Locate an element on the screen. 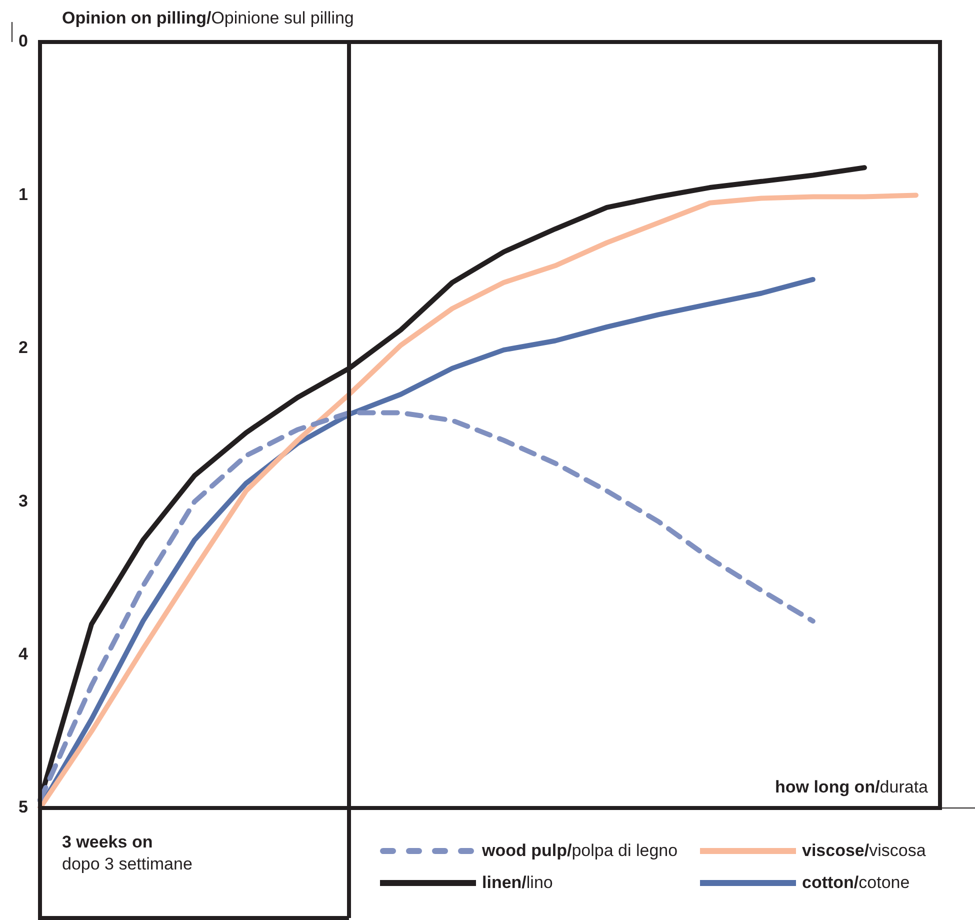 This screenshot has width=975, height=920. y-tick-label: 3 is located at coordinates (23, 500).